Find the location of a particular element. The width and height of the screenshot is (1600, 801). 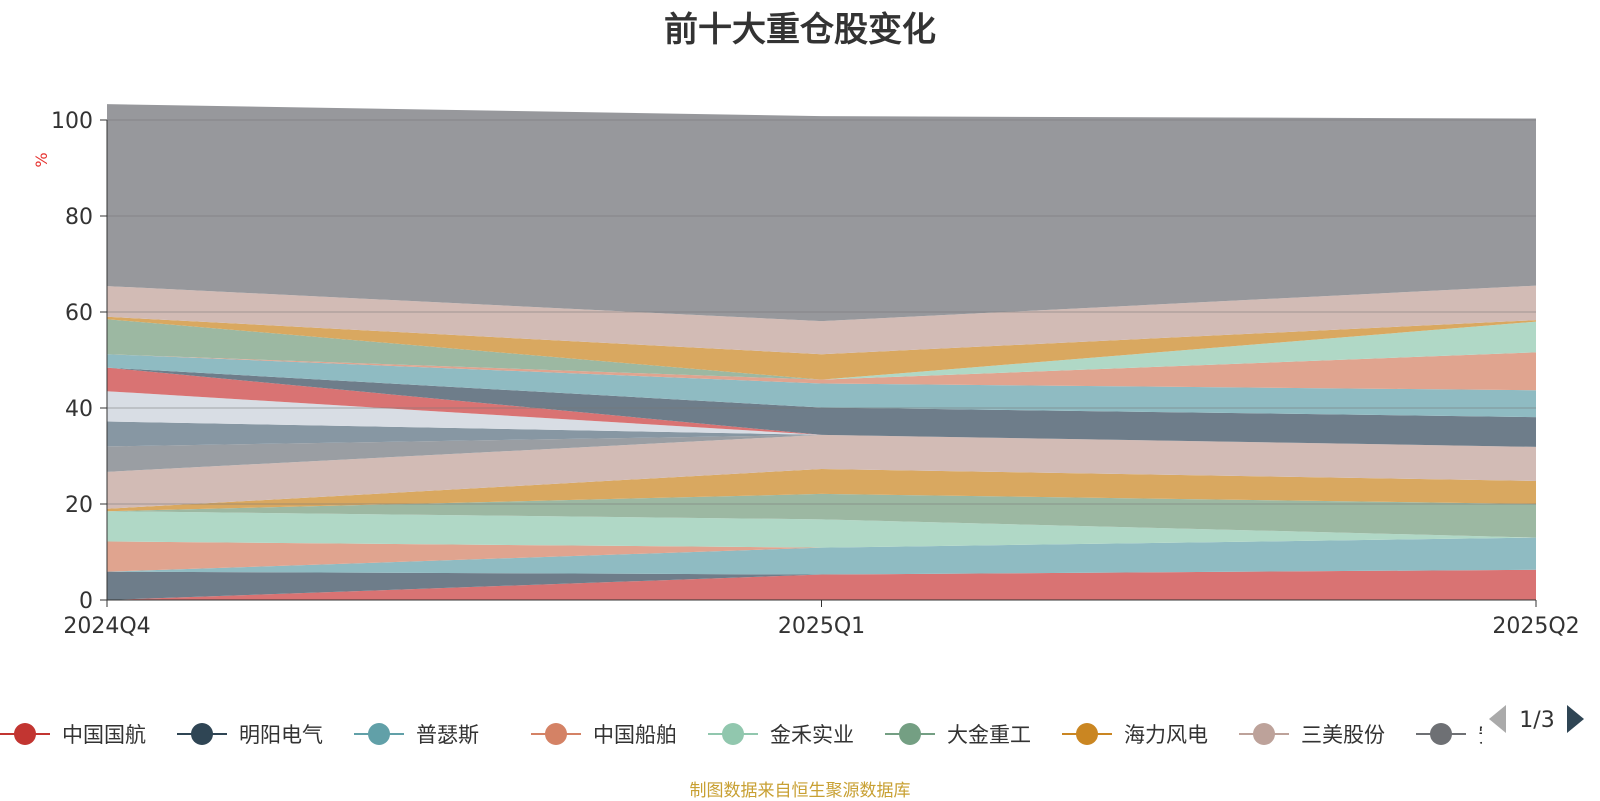

area-series-金禾实业 is located at coordinates (821, 529).